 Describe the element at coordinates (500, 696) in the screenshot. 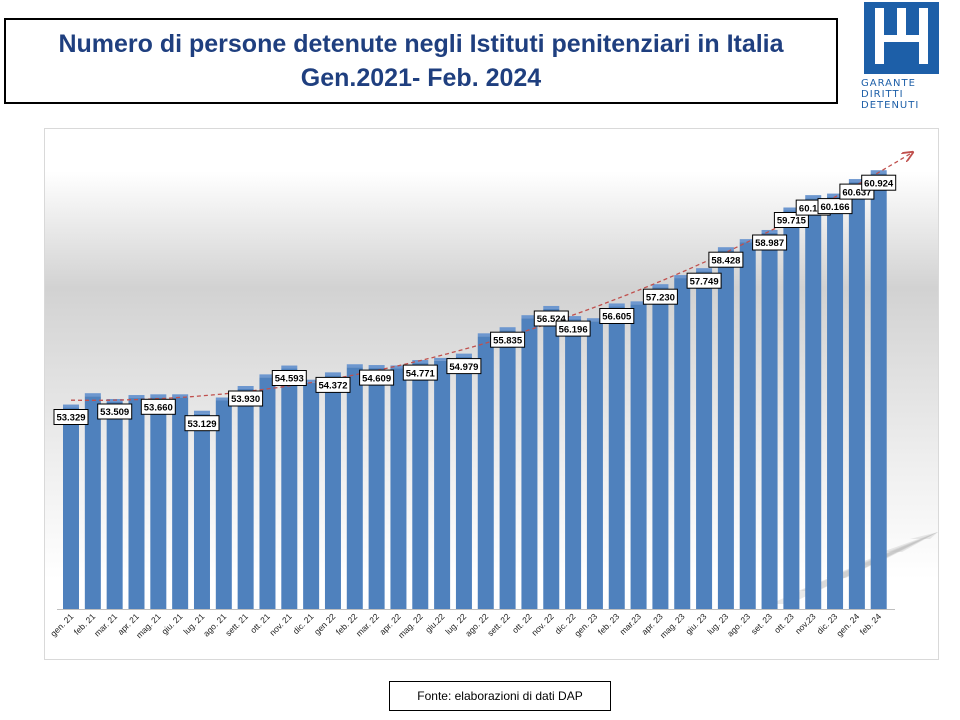

I see `source-note: Fonte: elaborazioni di dati DAP` at that location.